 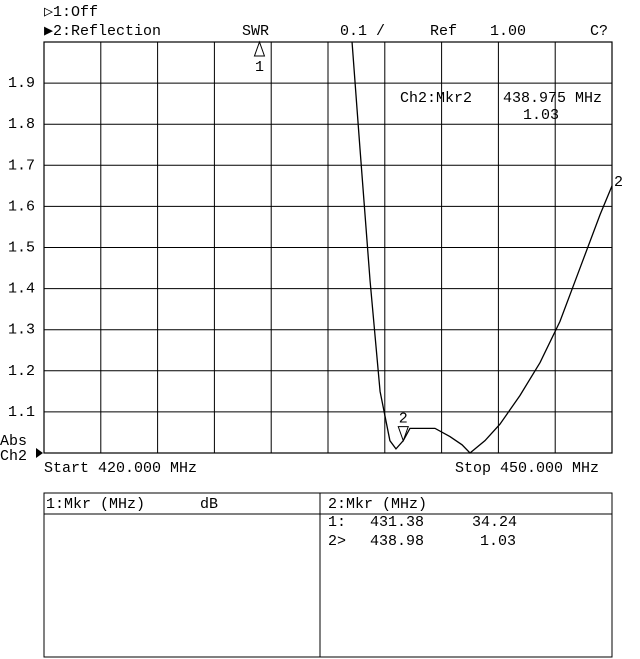 What do you see at coordinates (39, 453) in the screenshot?
I see `ref-pointer` at bounding box center [39, 453].